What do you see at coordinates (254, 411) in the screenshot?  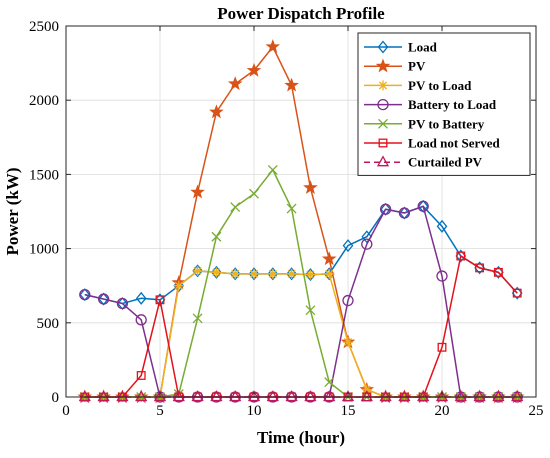 I see `x-tick-label: 10` at bounding box center [254, 411].